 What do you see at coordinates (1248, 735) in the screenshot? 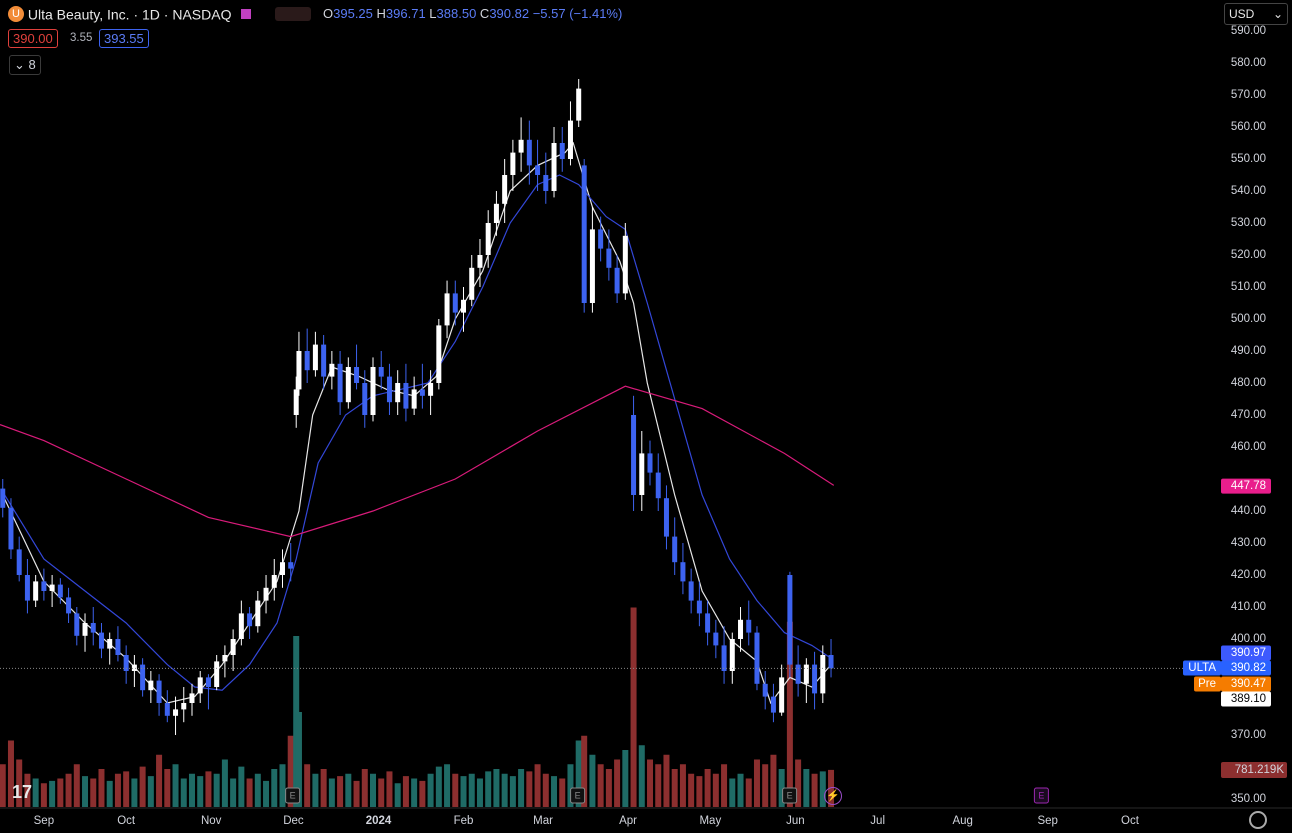
I see `y-tick-label: 370.00` at bounding box center [1248, 735].